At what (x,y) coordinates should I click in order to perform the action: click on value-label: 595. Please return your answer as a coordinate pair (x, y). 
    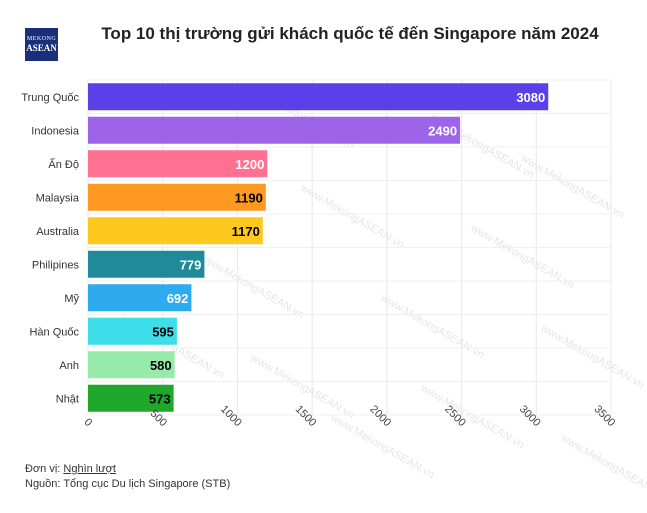
    Looking at the image, I should click on (163, 331).